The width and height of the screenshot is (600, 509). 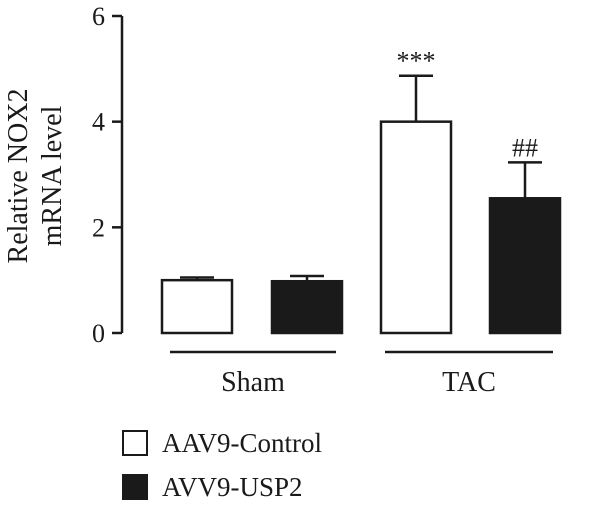 What do you see at coordinates (98, 227) in the screenshot?
I see `y-tick-label: 2` at bounding box center [98, 227].